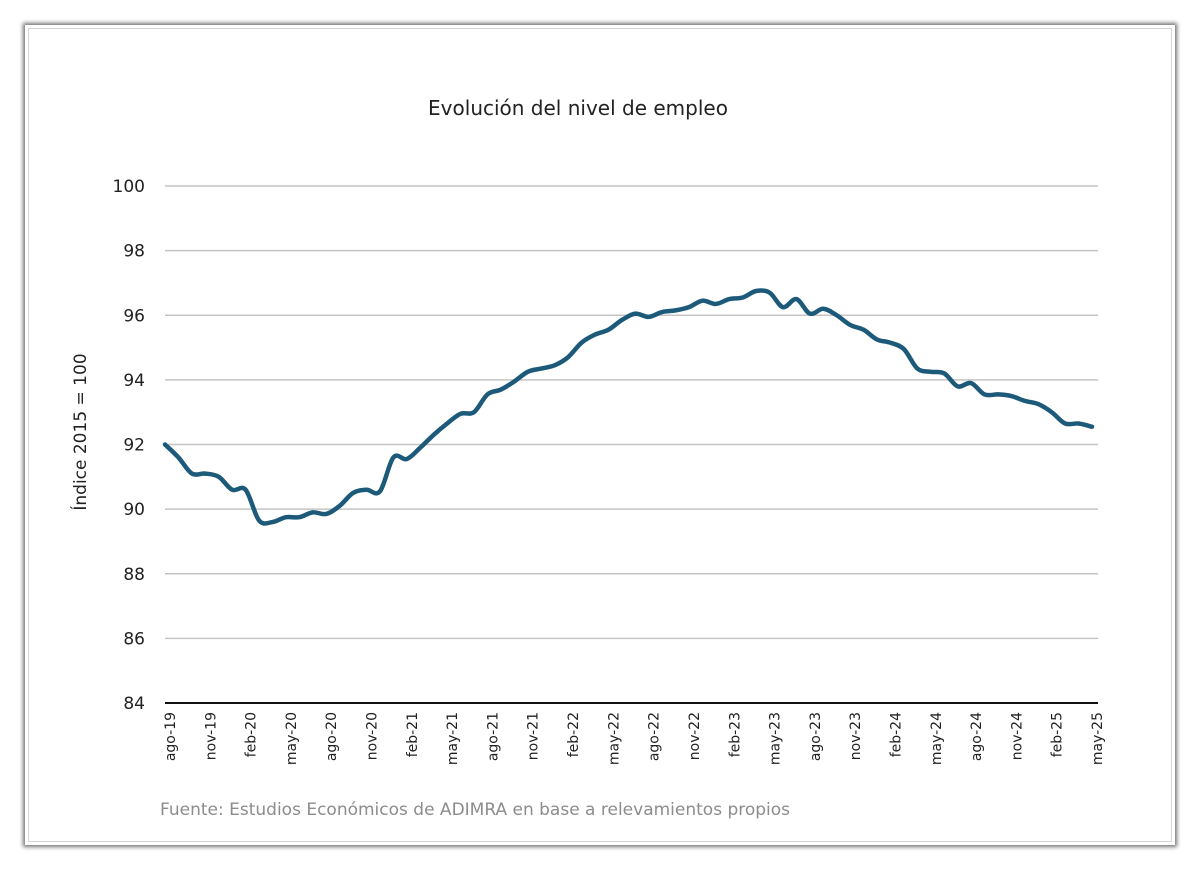  I want to click on x-tick-label: ago-19, so click(171, 736).